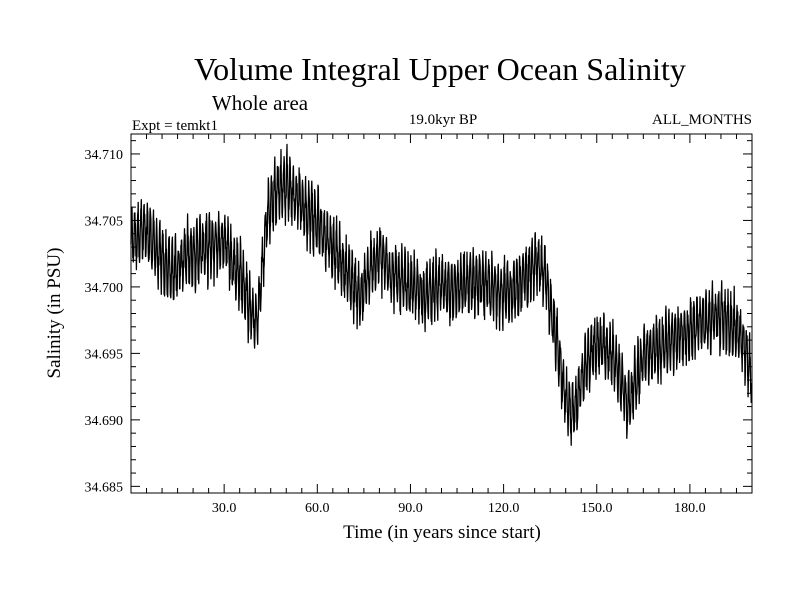 The height and width of the screenshot is (600, 800). Describe the element at coordinates (175, 126) in the screenshot. I see `experiment-label: Expt = temkt1` at that location.